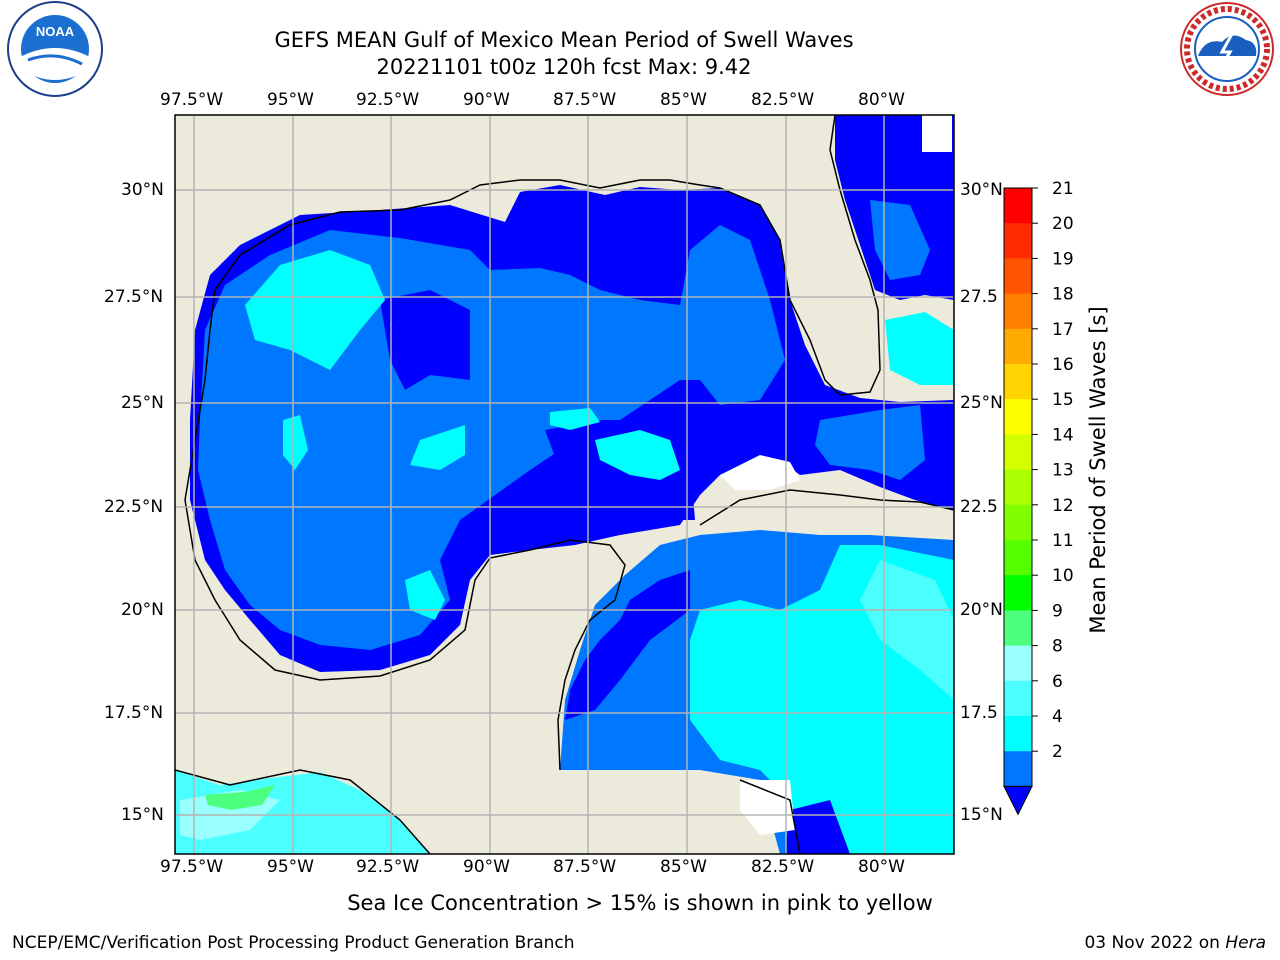  Describe the element at coordinates (1063, 224) in the screenshot. I see `colorbar-tick-label: 20` at that location.